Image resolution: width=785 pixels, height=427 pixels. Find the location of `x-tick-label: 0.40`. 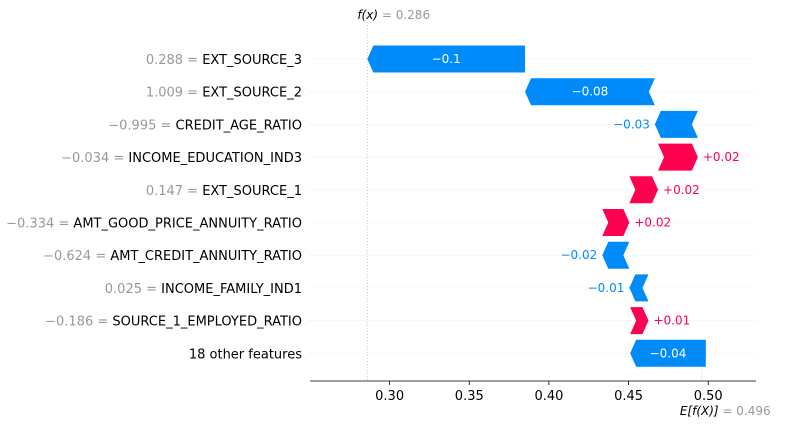

x-tick-label: 0.40 is located at coordinates (548, 396).